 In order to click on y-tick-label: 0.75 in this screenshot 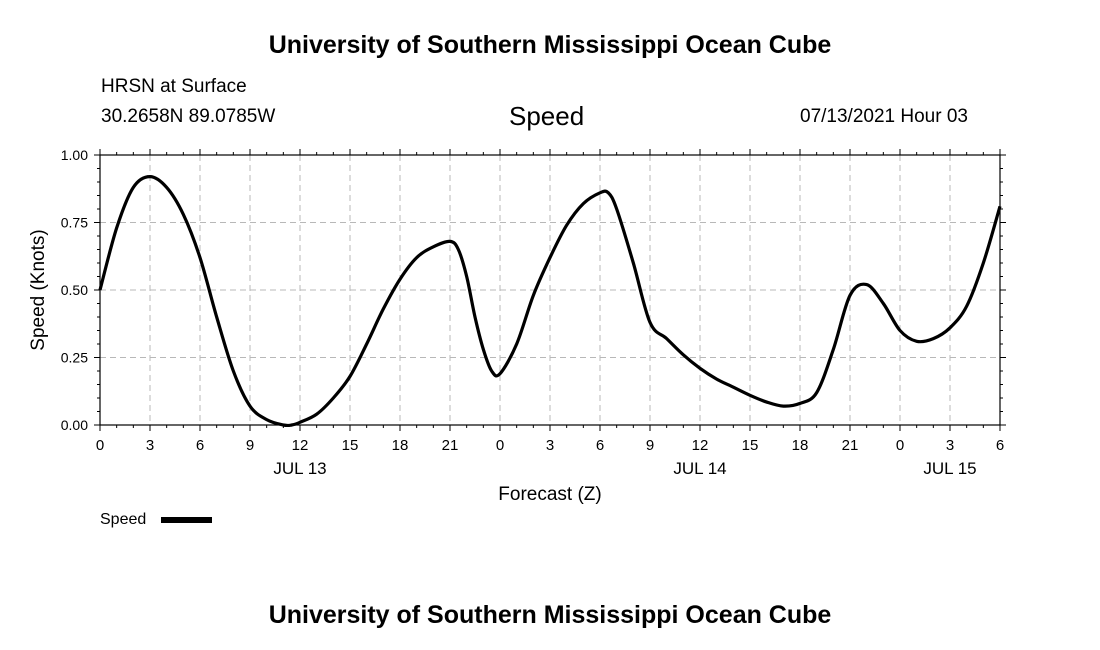, I will do `click(74, 223)`.